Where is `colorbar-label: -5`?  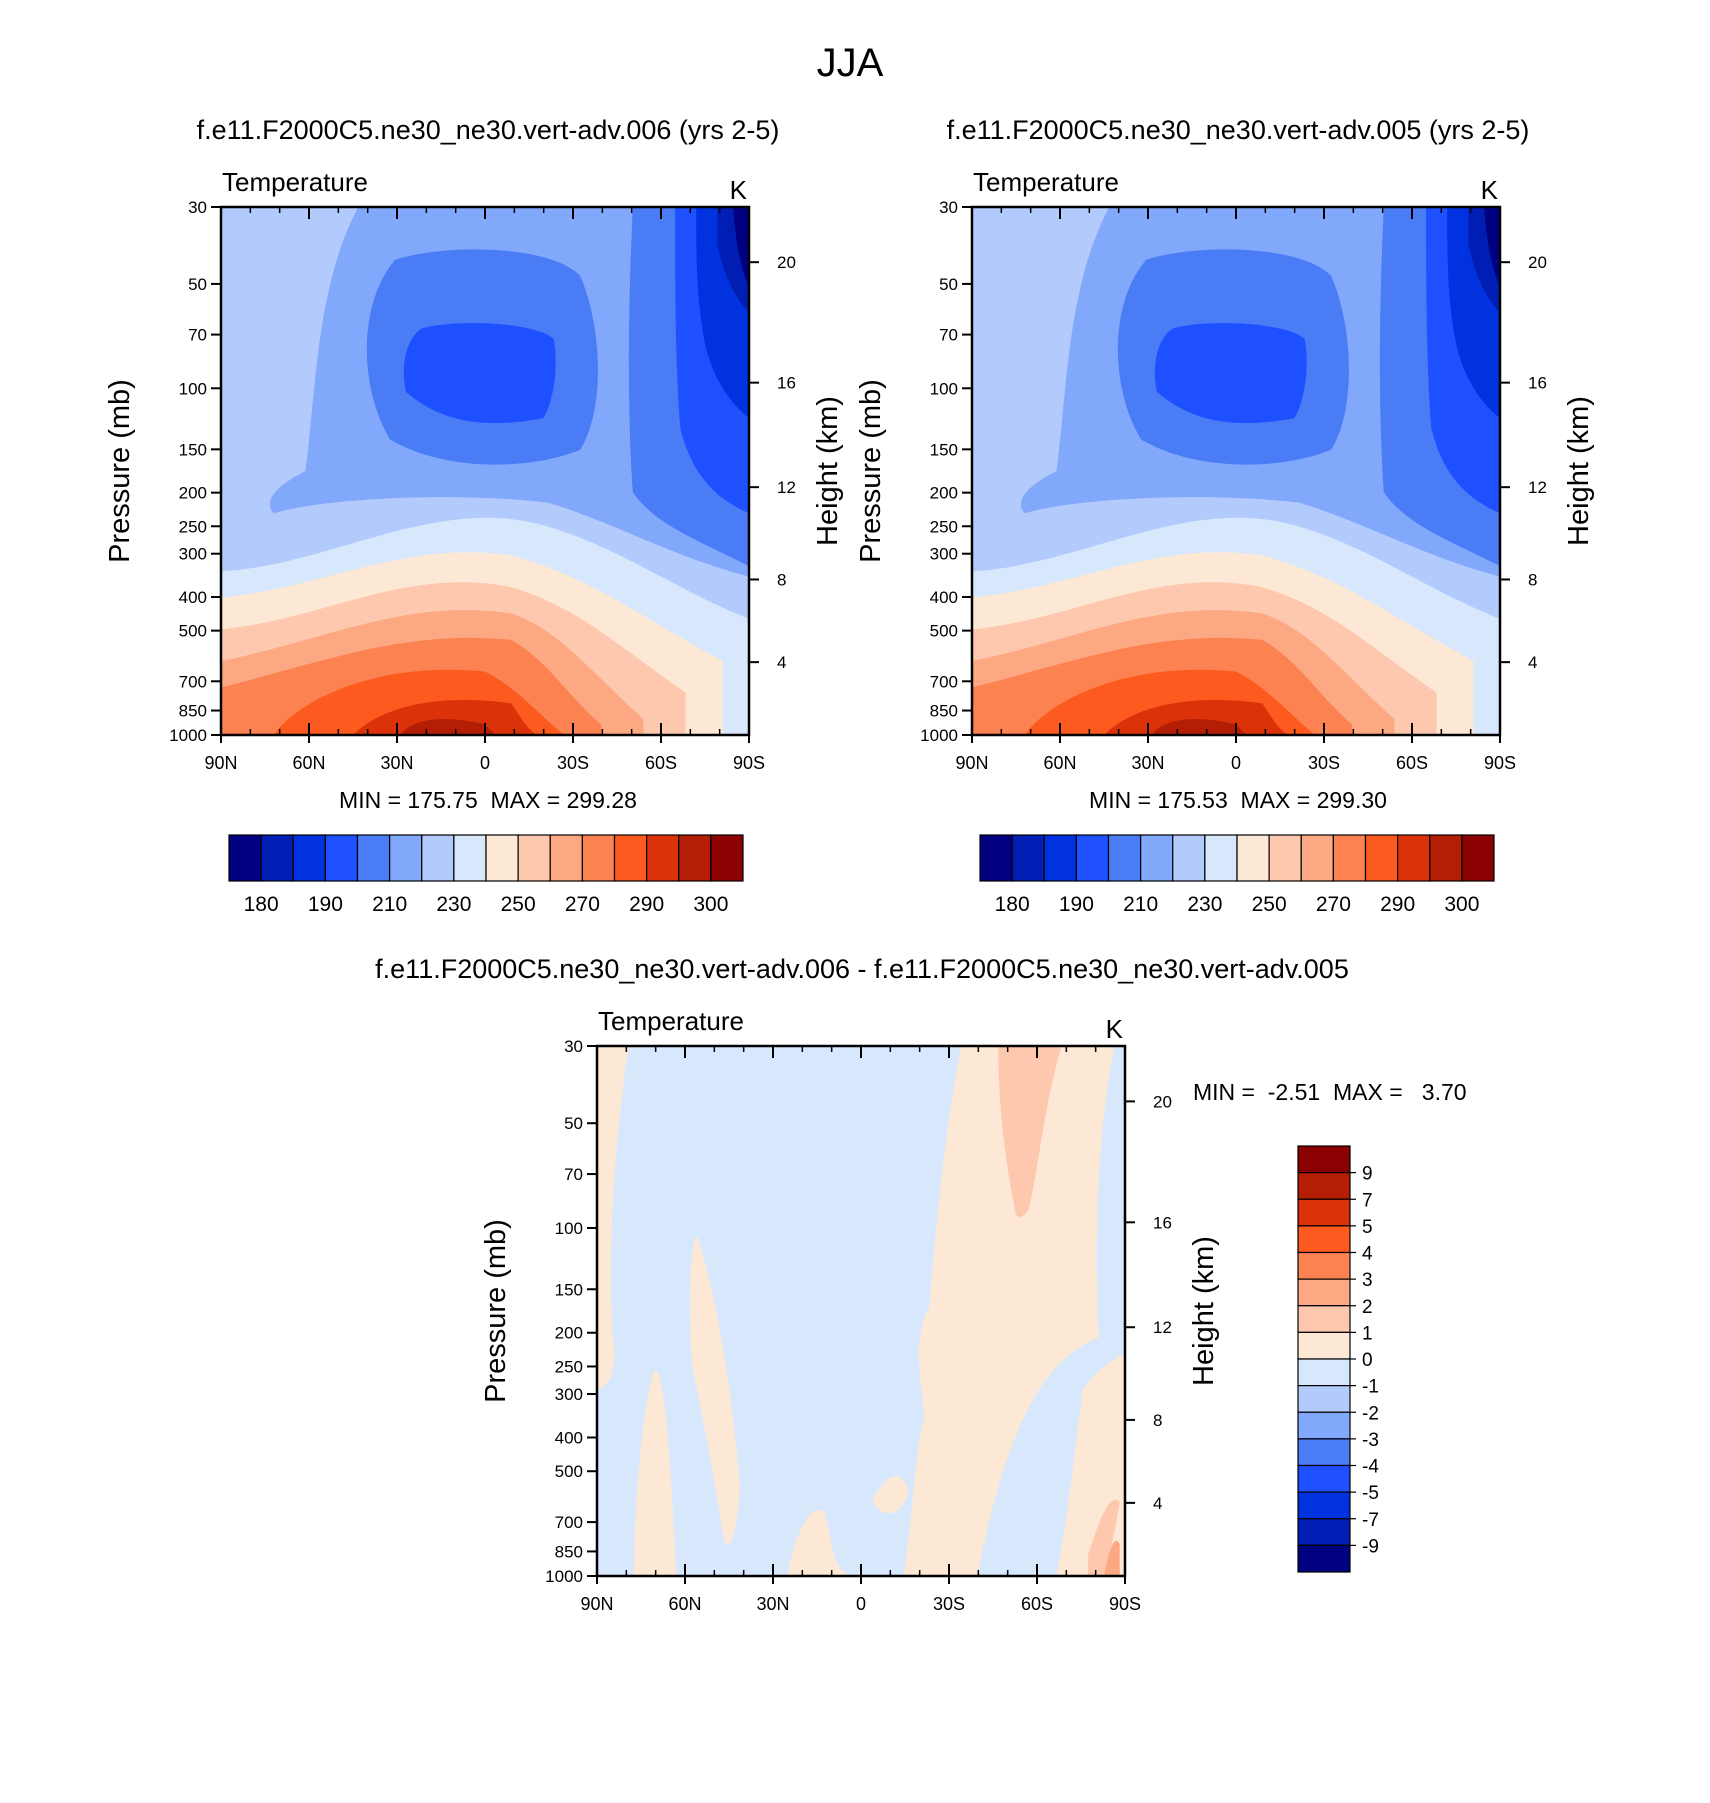
colorbar-label: -5 is located at coordinates (1370, 1493).